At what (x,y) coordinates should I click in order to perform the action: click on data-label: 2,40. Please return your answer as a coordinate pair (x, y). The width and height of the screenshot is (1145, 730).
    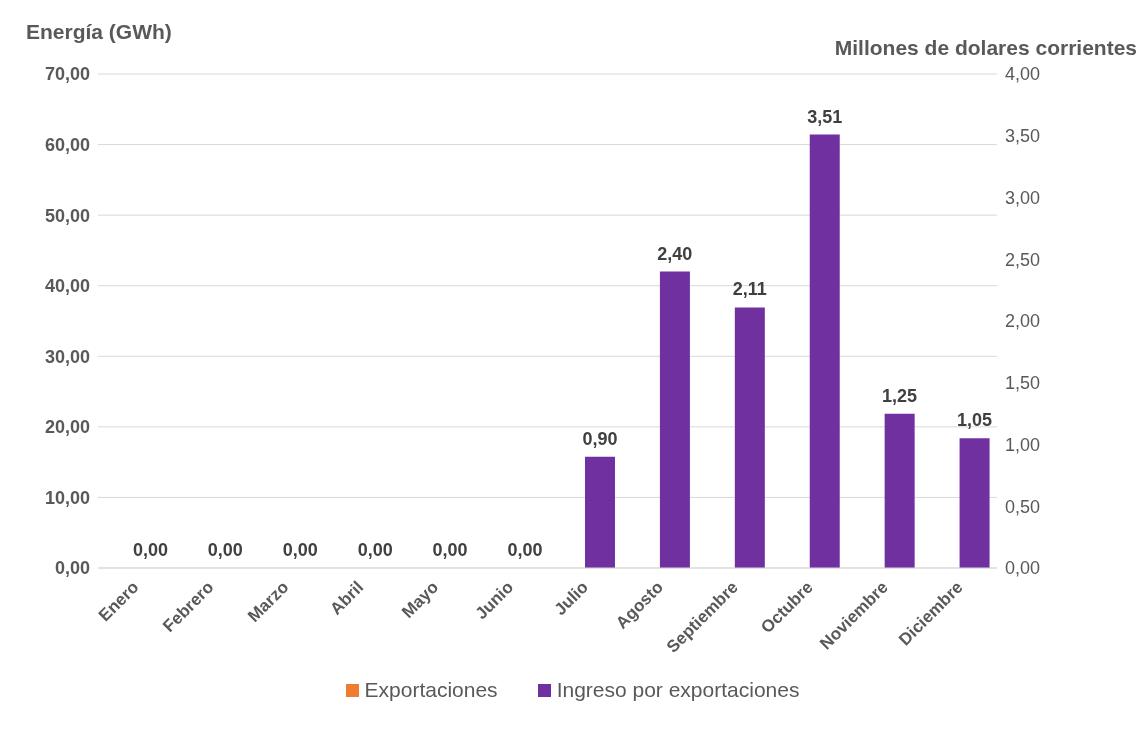
    Looking at the image, I should click on (675, 253).